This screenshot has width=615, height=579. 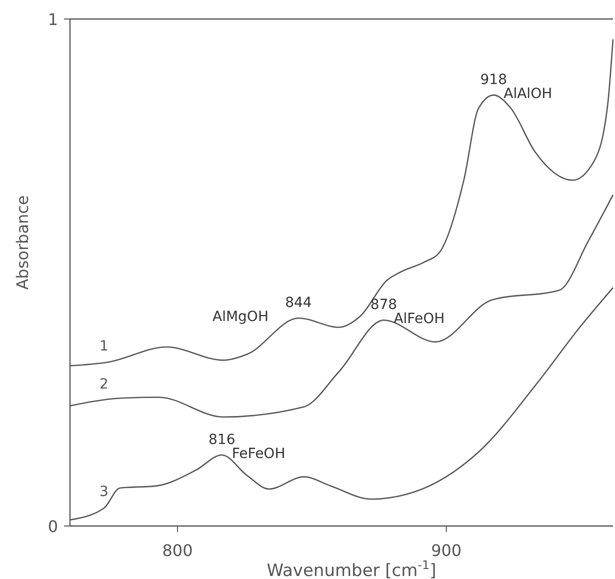 What do you see at coordinates (298, 303) in the screenshot?
I see `annotation: 844` at bounding box center [298, 303].